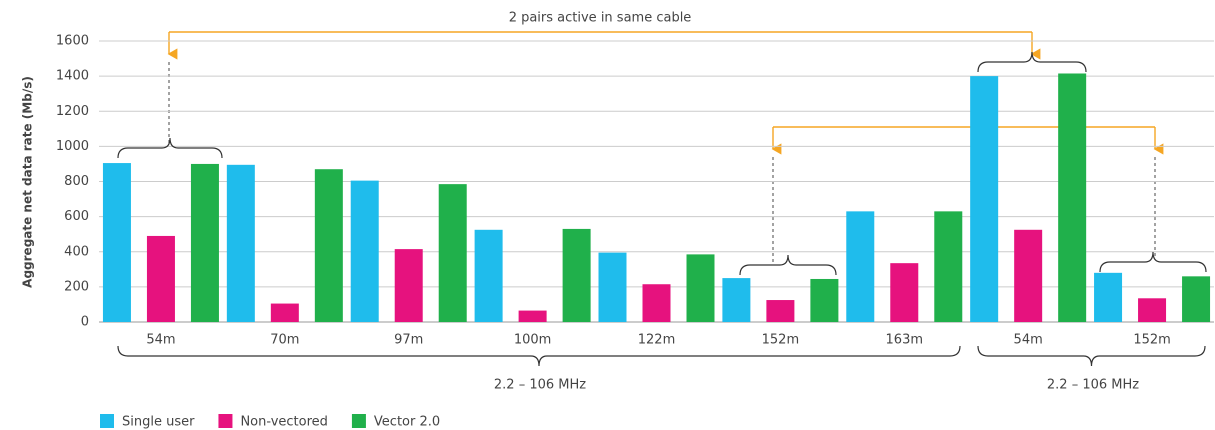  What do you see at coordinates (76, 216) in the screenshot?
I see `y-tick-label: 600` at bounding box center [76, 216].